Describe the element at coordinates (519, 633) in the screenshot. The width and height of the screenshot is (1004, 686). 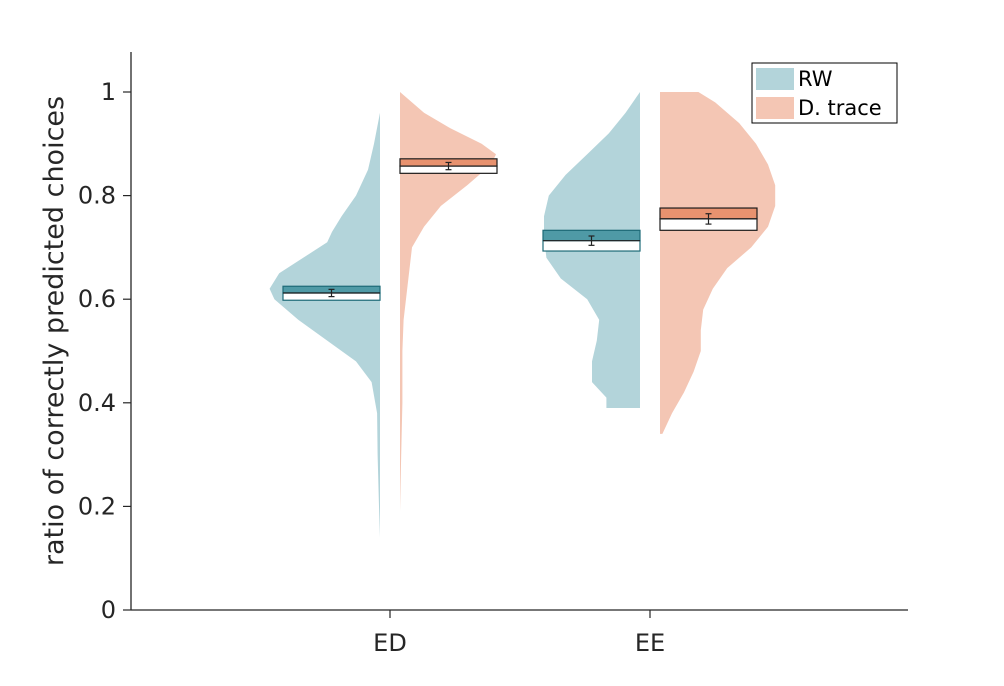
I see `x-ticks: ED EE` at that location.